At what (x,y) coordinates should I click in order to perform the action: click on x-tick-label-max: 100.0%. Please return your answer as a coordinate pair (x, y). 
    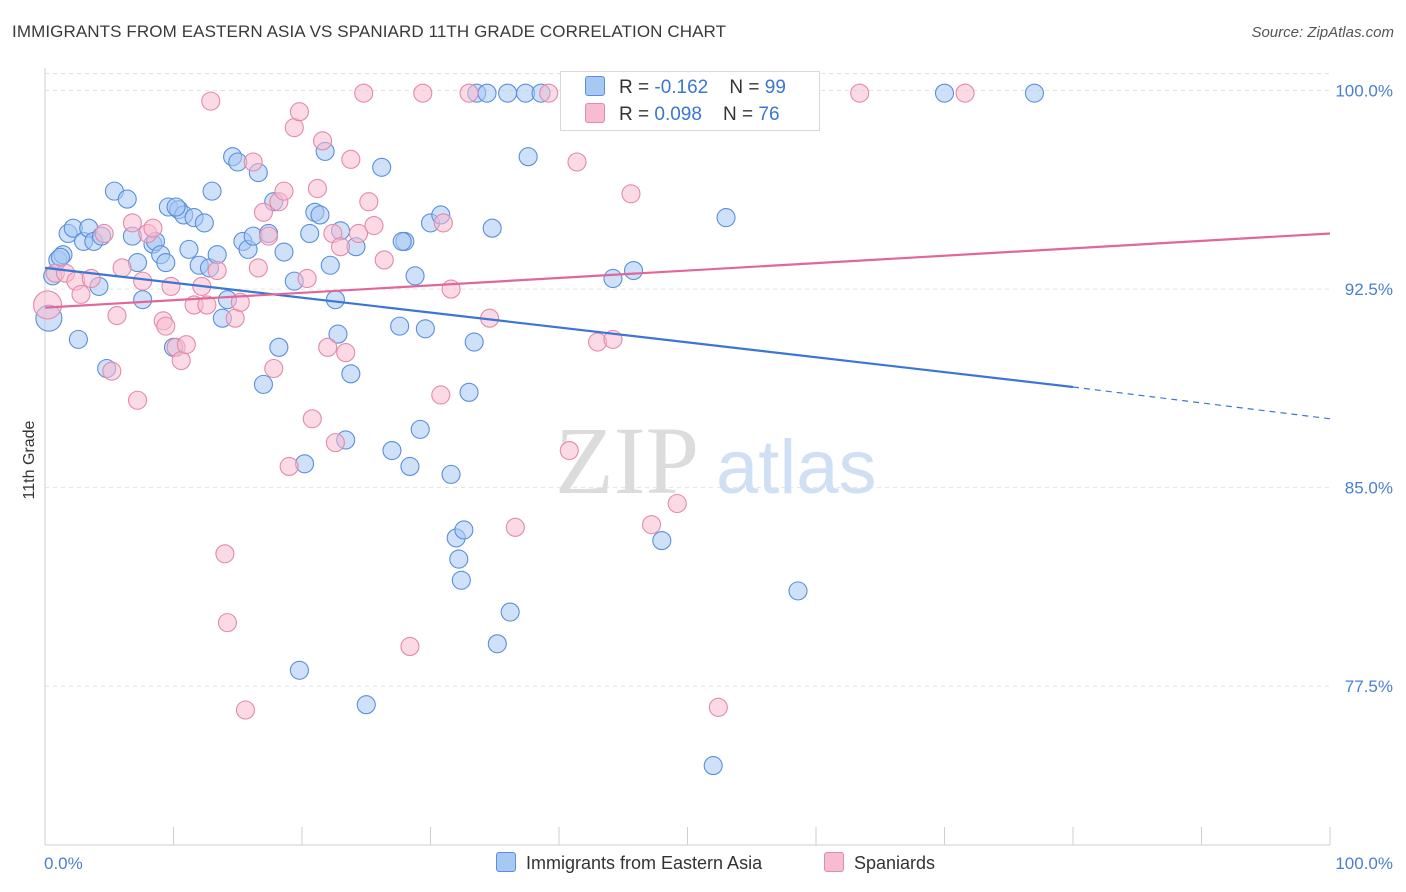
    Looking at the image, I should click on (1364, 863).